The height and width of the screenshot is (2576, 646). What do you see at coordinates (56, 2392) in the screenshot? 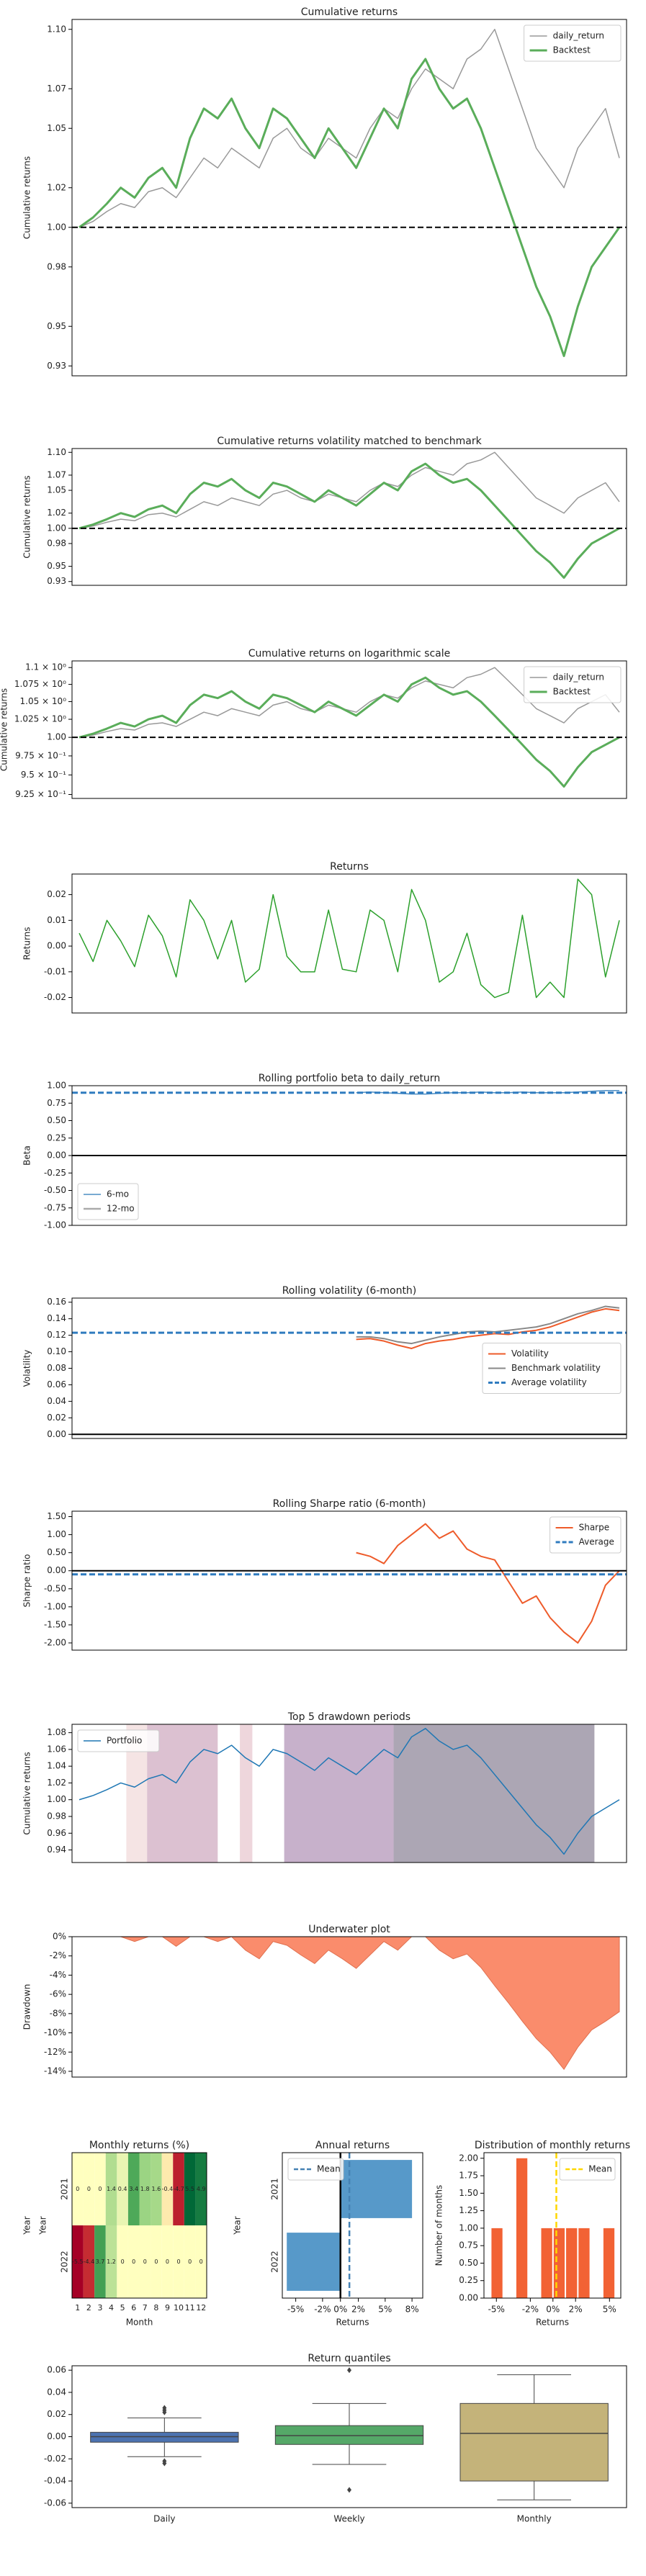
I see `y-tick-label: 0.04` at bounding box center [56, 2392].